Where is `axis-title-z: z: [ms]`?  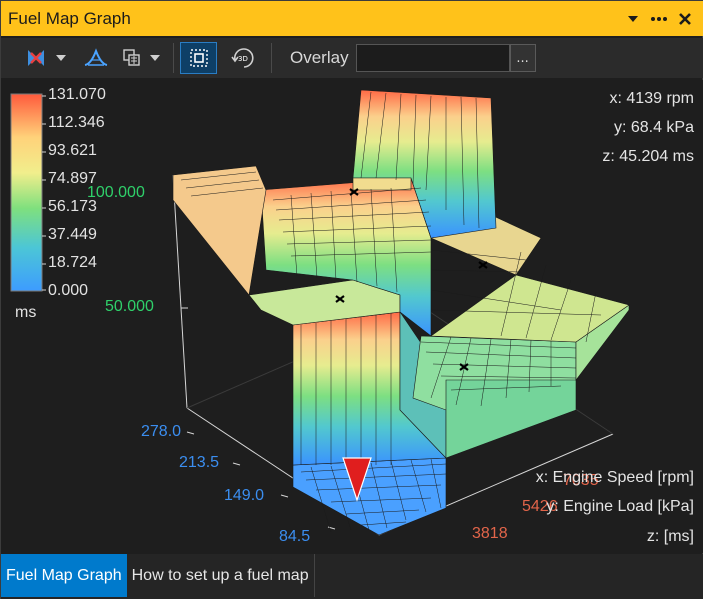 axis-title-z: z: [ms] is located at coordinates (670, 536).